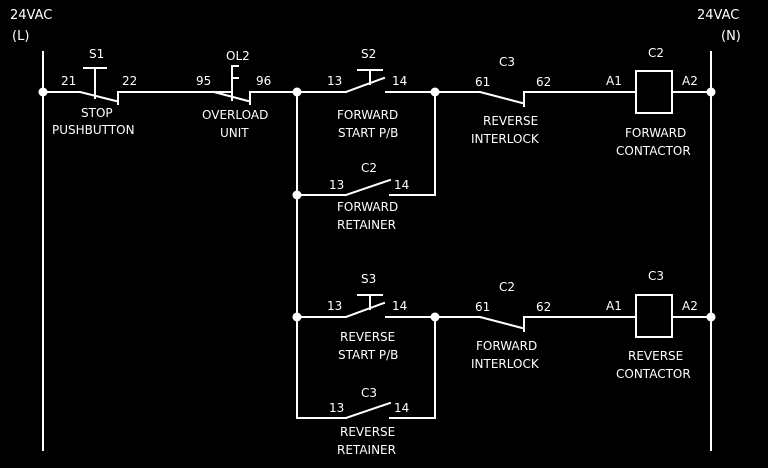  Describe the element at coordinates (366, 450) in the screenshot. I see `reverse-retainer-name-line2: RETAINER` at that location.